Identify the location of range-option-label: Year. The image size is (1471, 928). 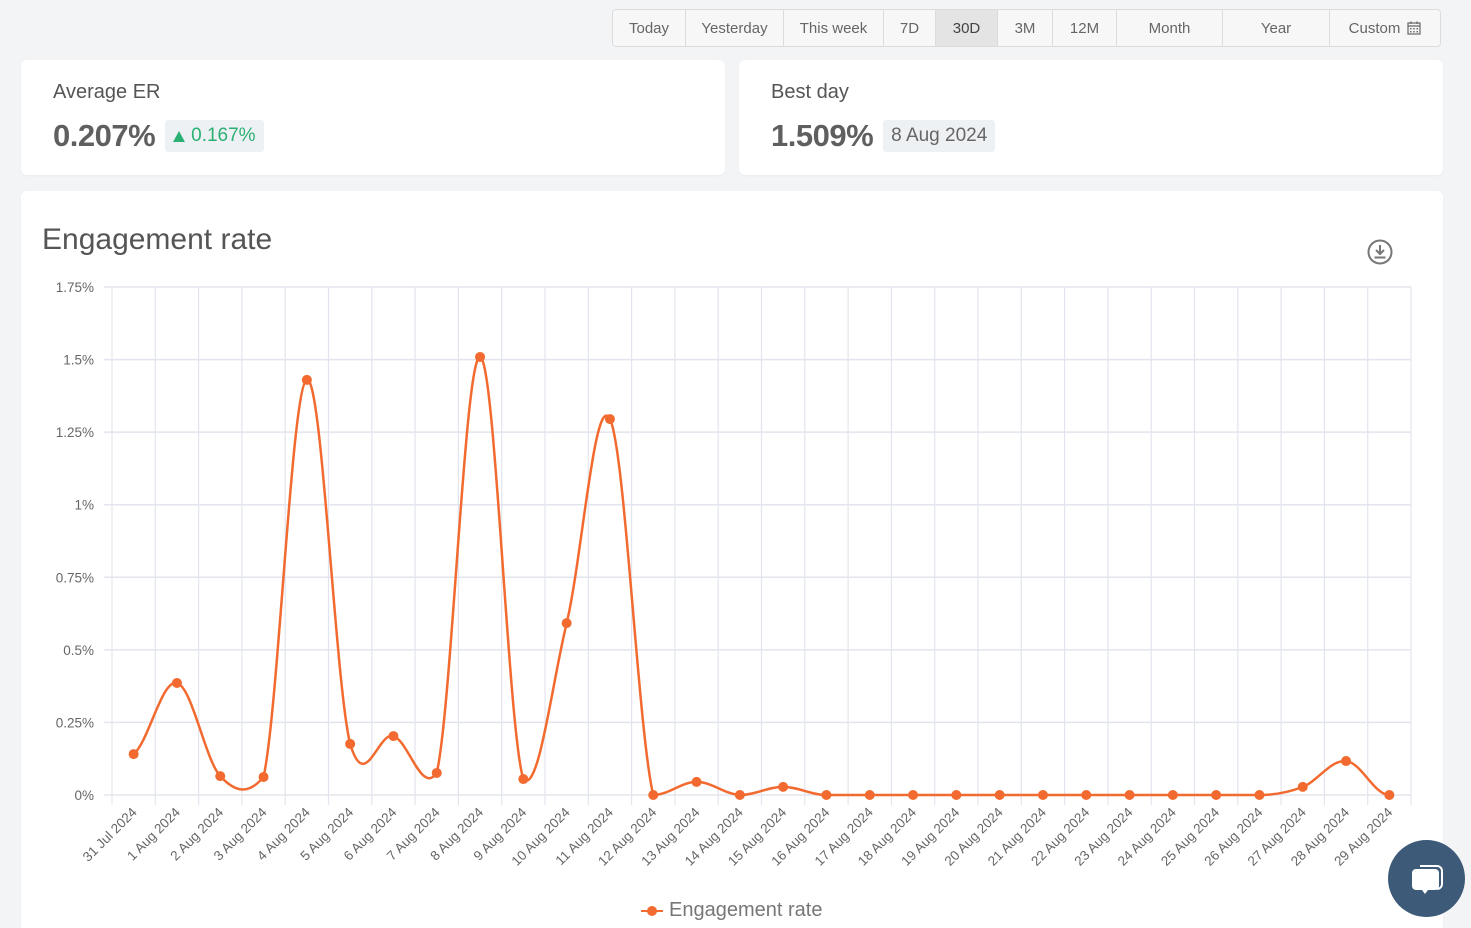
(1276, 28).